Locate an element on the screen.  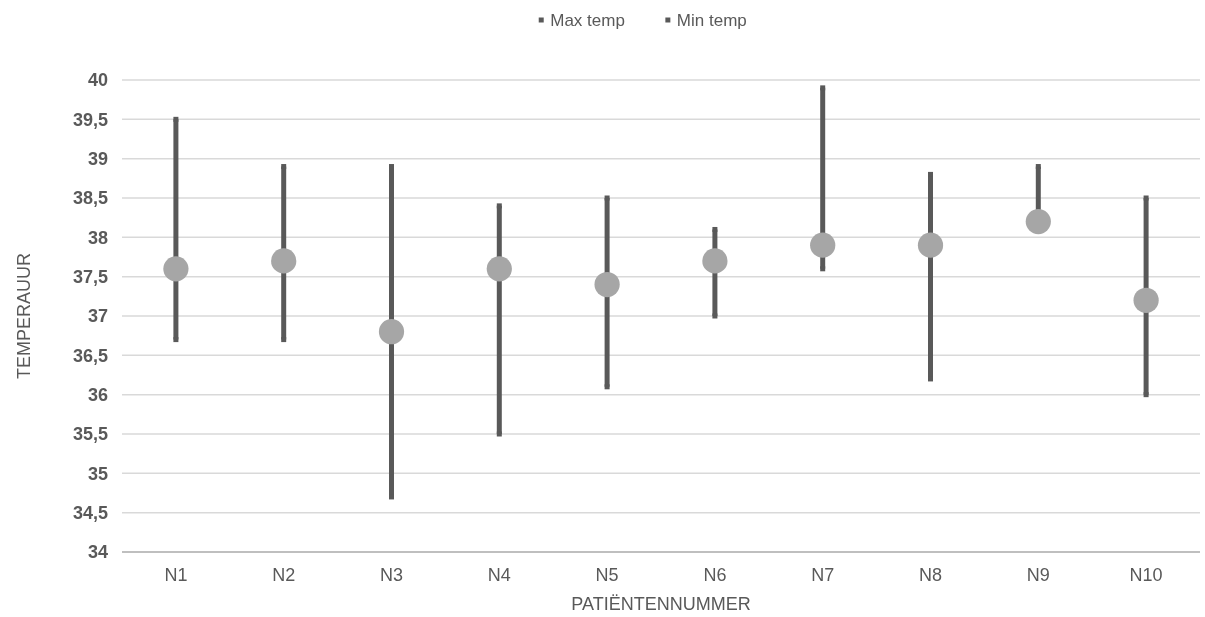
x-tick-label: N4 is located at coordinates (499, 574).